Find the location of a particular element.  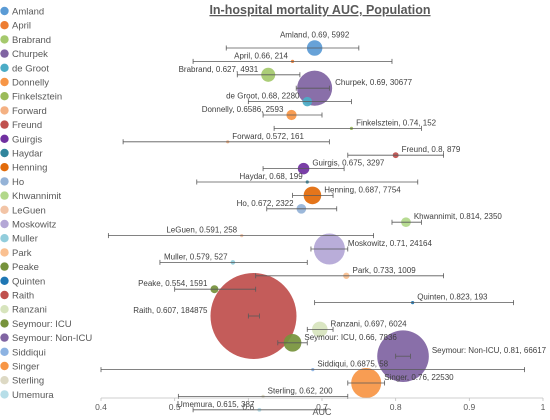

legend-item-peake: Peake is located at coordinates (19, 267).